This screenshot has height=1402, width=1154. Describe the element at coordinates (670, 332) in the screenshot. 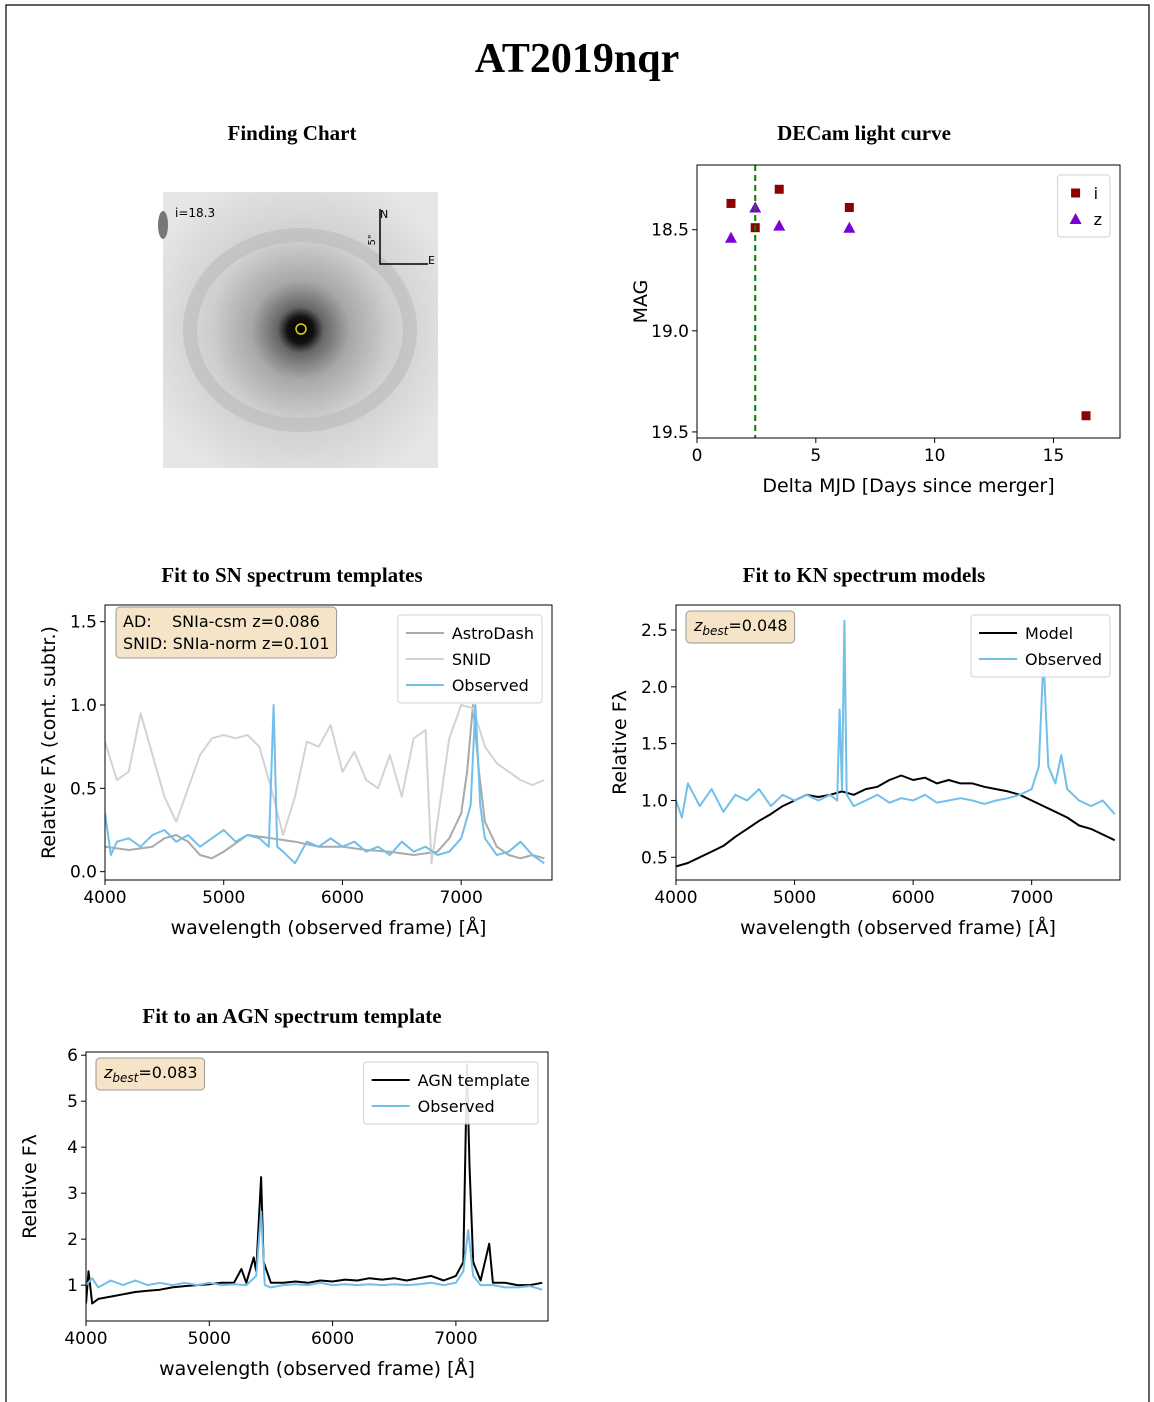

I see `y-tick-label: 19.0` at that location.